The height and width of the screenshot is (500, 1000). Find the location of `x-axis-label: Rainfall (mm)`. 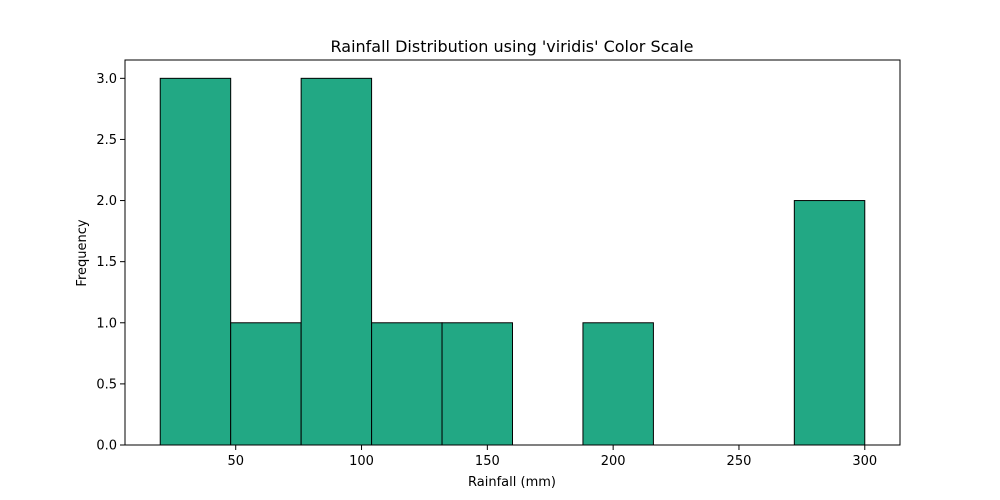

x-axis-label: Rainfall (mm) is located at coordinates (512, 482).